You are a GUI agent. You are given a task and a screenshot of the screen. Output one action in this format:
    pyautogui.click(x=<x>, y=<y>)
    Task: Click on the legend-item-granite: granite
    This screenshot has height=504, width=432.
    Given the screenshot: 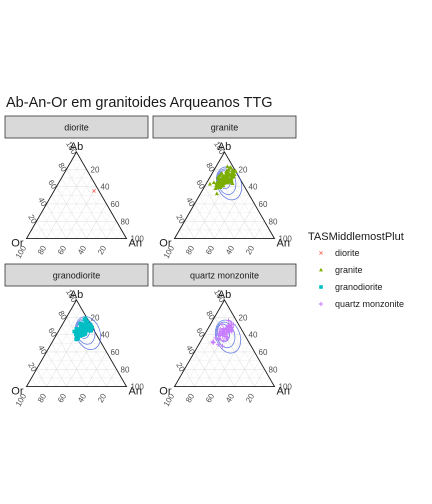 What is the action you would take?
    pyautogui.click(x=341, y=270)
    